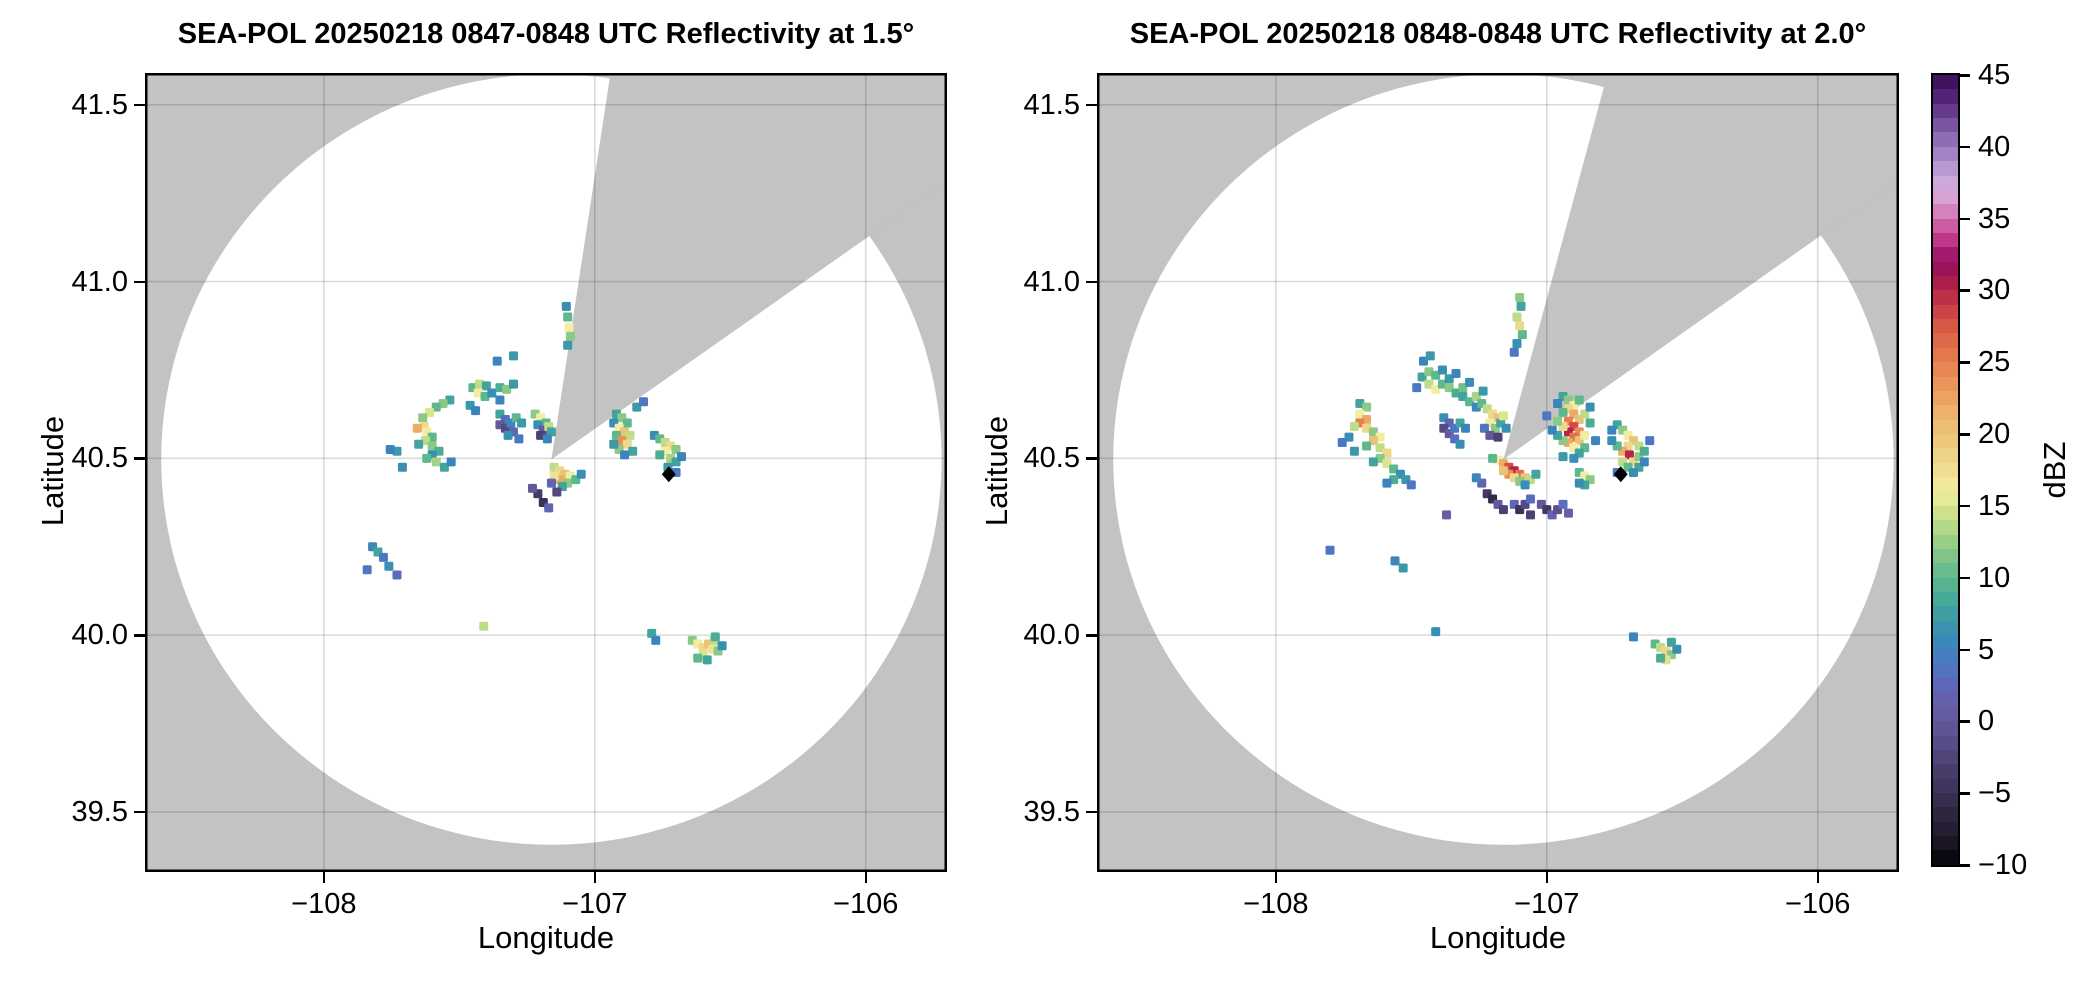  I want to click on colorbar-frame, so click(1945, 470).